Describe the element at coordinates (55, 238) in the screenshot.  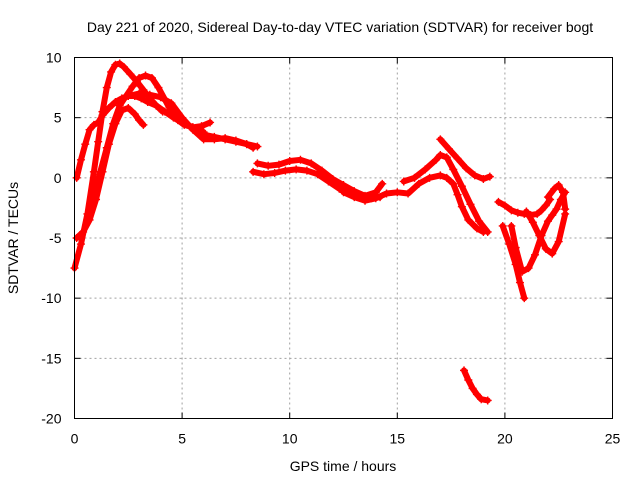
I see `y-tick-label: -5` at that location.